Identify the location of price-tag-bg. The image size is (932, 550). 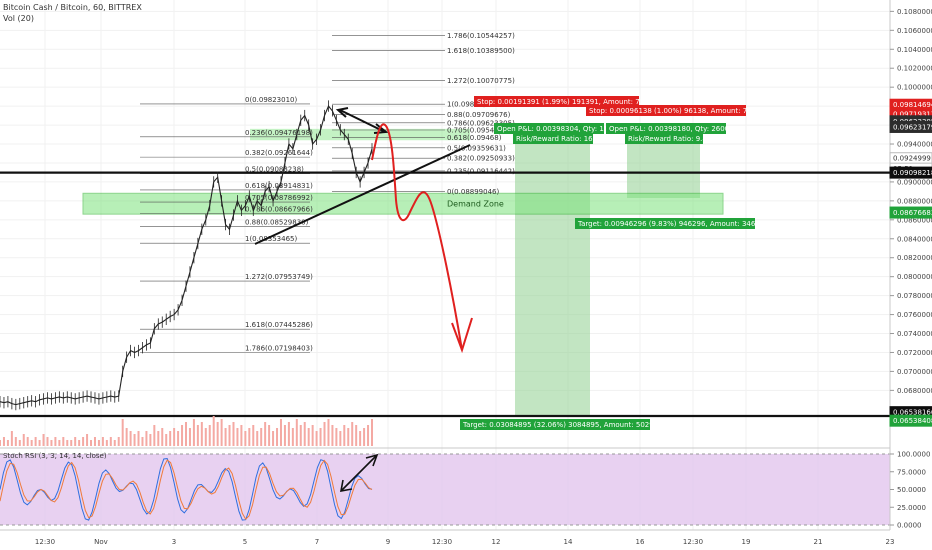
(910, 126).